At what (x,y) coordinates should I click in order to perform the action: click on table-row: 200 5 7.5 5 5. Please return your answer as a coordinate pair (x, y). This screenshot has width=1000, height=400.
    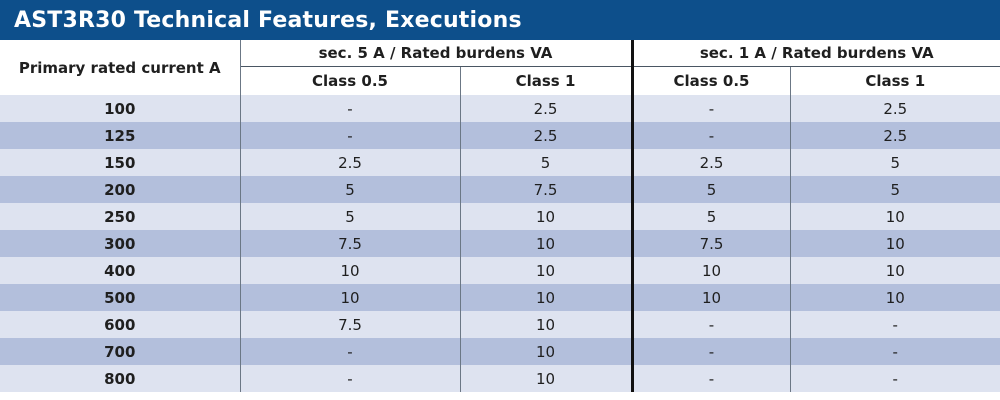
    Looking at the image, I should click on (500, 189).